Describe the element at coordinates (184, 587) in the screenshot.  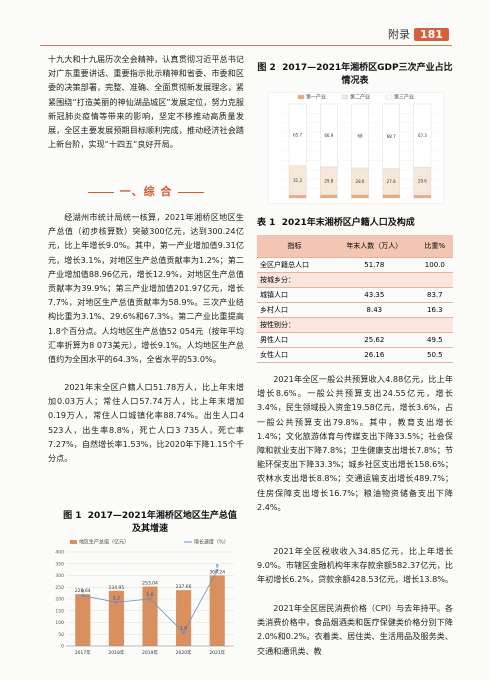
I see `bar-value-label: 237.66` at that location.